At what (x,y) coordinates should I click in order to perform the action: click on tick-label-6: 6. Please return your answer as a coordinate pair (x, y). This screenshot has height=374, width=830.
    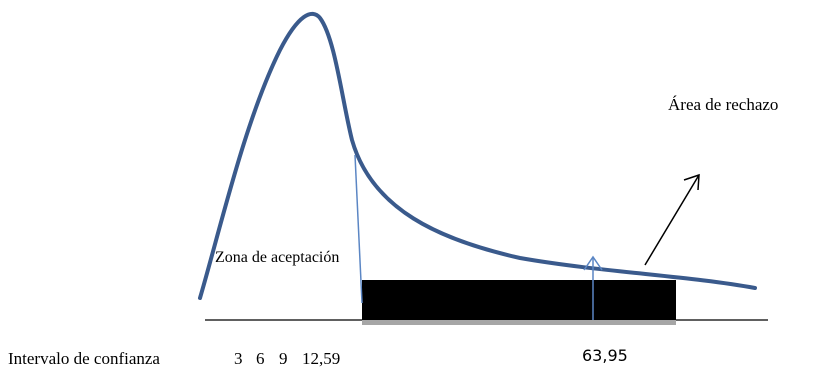
    Looking at the image, I should click on (260, 358).